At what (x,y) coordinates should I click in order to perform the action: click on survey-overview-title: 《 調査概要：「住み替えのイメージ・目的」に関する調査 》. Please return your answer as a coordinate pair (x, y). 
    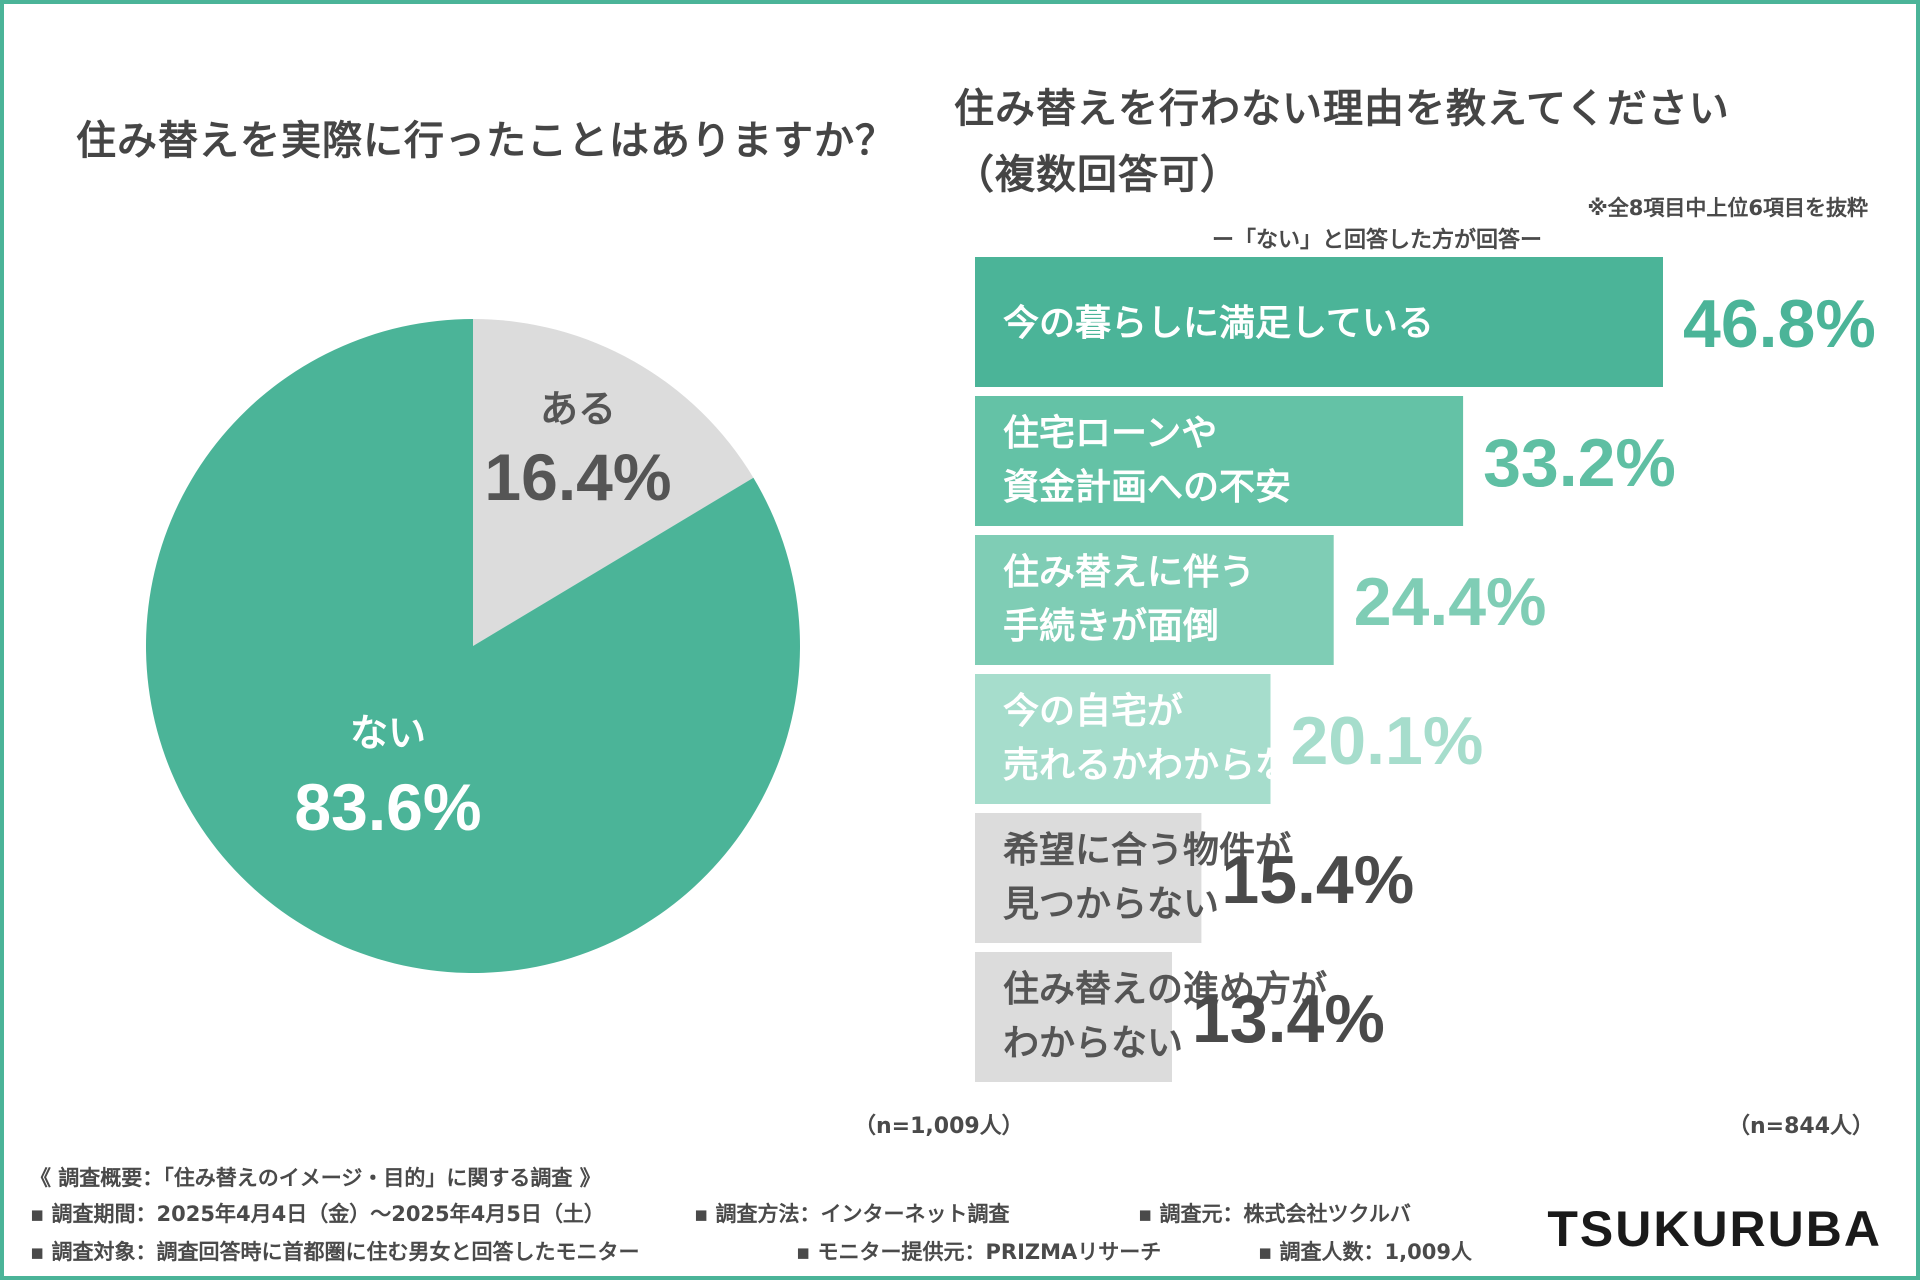
    Looking at the image, I should click on (315, 1178).